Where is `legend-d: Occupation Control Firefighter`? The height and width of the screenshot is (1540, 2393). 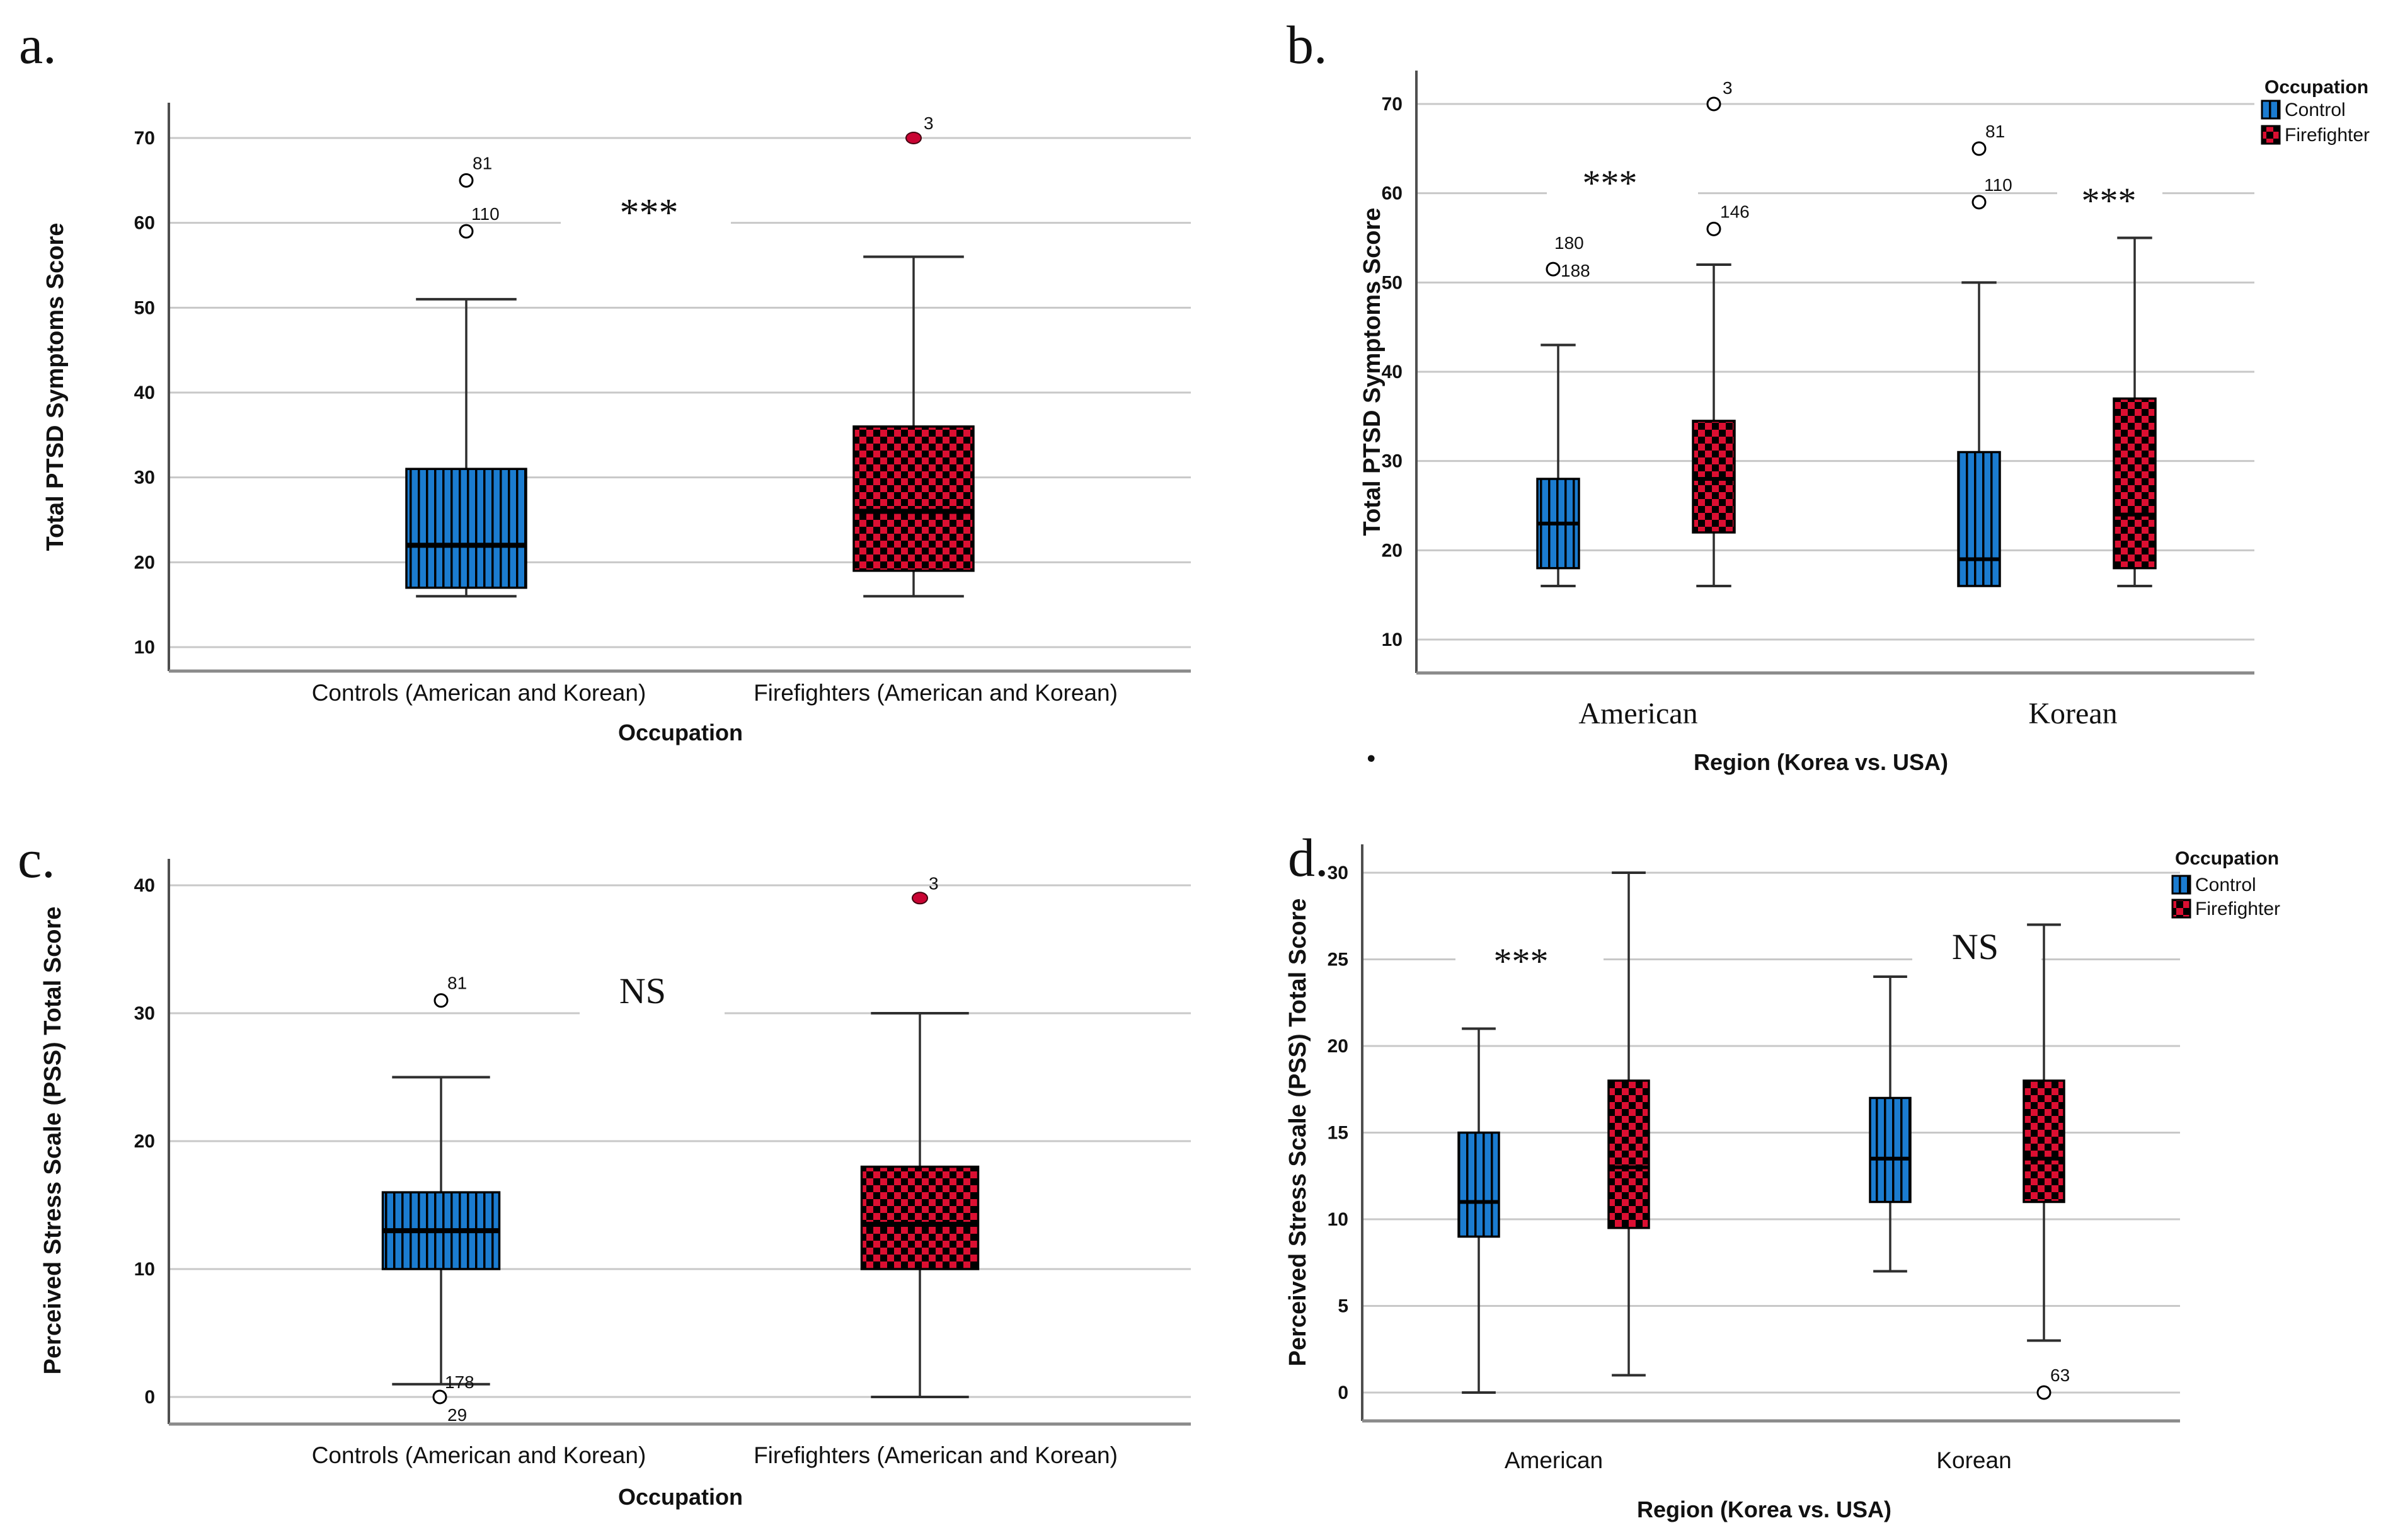
legend-d: Occupation Control Firefighter is located at coordinates (2226, 883).